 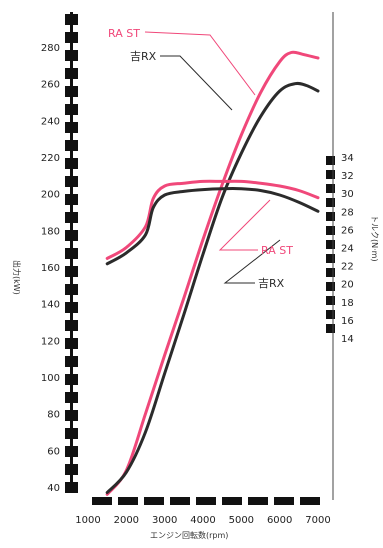 I want to click on y-left-tick-label: 260, so click(x=50, y=85).